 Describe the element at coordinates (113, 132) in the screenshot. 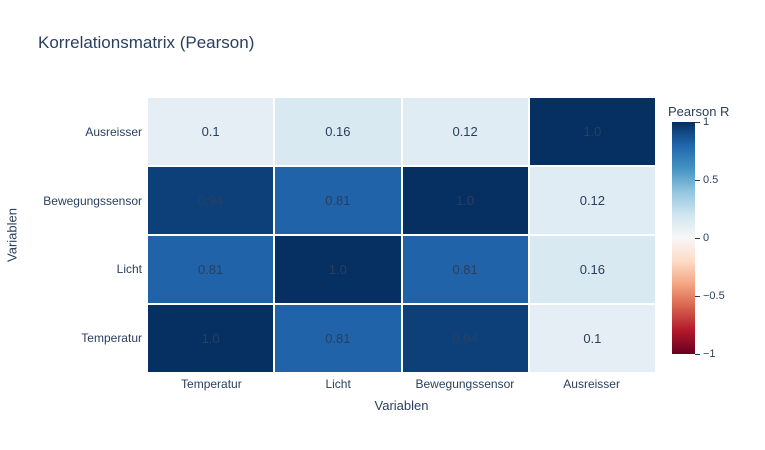

I see `y-tick-label: Ausreisser` at that location.